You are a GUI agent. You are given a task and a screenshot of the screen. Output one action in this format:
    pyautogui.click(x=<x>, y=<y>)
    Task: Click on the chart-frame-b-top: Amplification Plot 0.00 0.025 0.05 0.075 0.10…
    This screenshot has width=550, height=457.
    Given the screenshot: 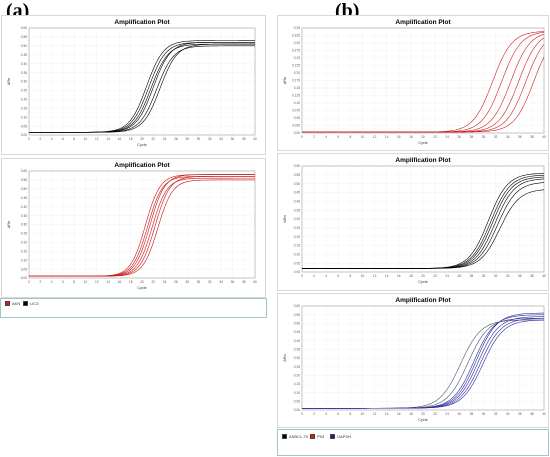 What is the action you would take?
    pyautogui.click(x=413, y=83)
    